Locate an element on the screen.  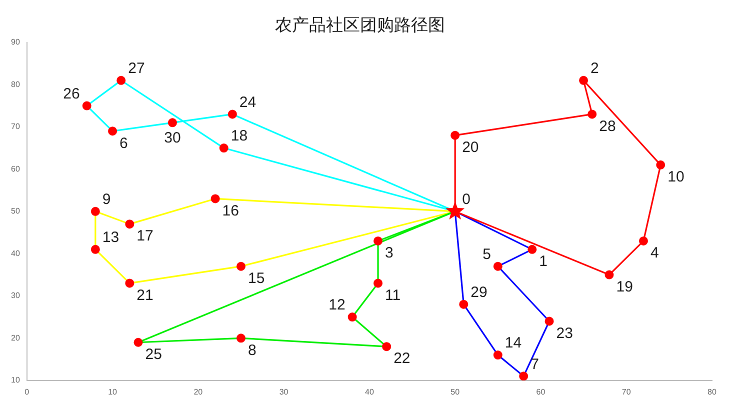
annotation: 27 is located at coordinates (136, 69).